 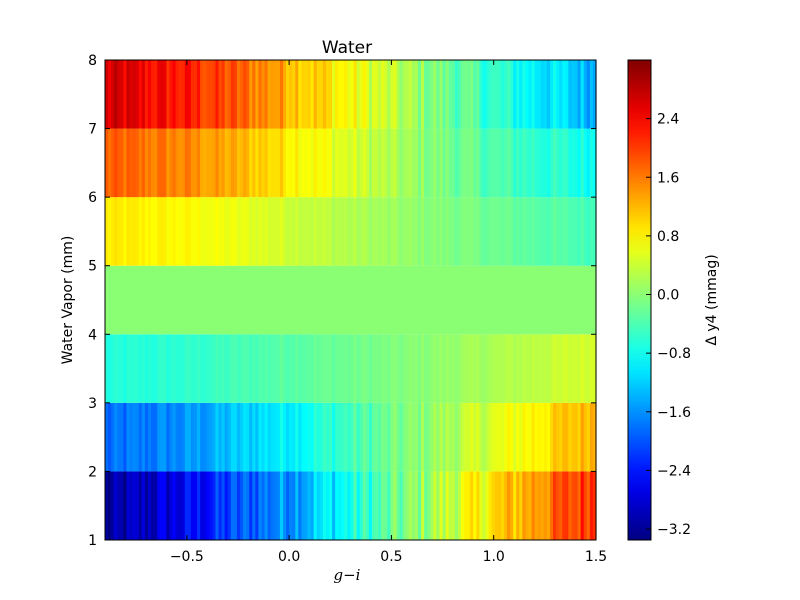 I want to click on colorbar-axis: −3.2 −2.4 −1.6 −0.8 0.0 0.8 1.6 2.4, so click(x=668, y=325).